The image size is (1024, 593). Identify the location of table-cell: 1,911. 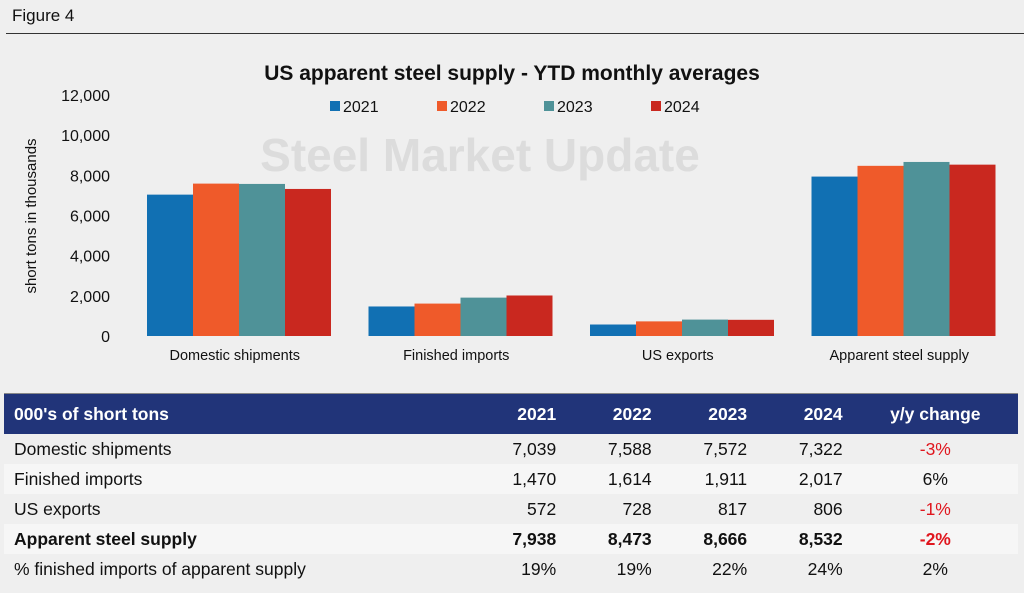
(709, 479).